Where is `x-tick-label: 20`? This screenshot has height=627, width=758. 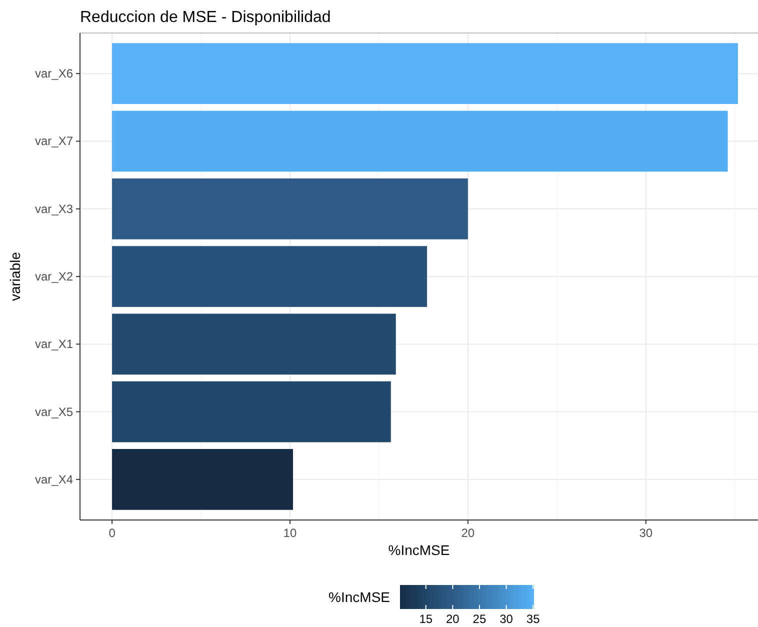 x-tick-label: 20 is located at coordinates (468, 533).